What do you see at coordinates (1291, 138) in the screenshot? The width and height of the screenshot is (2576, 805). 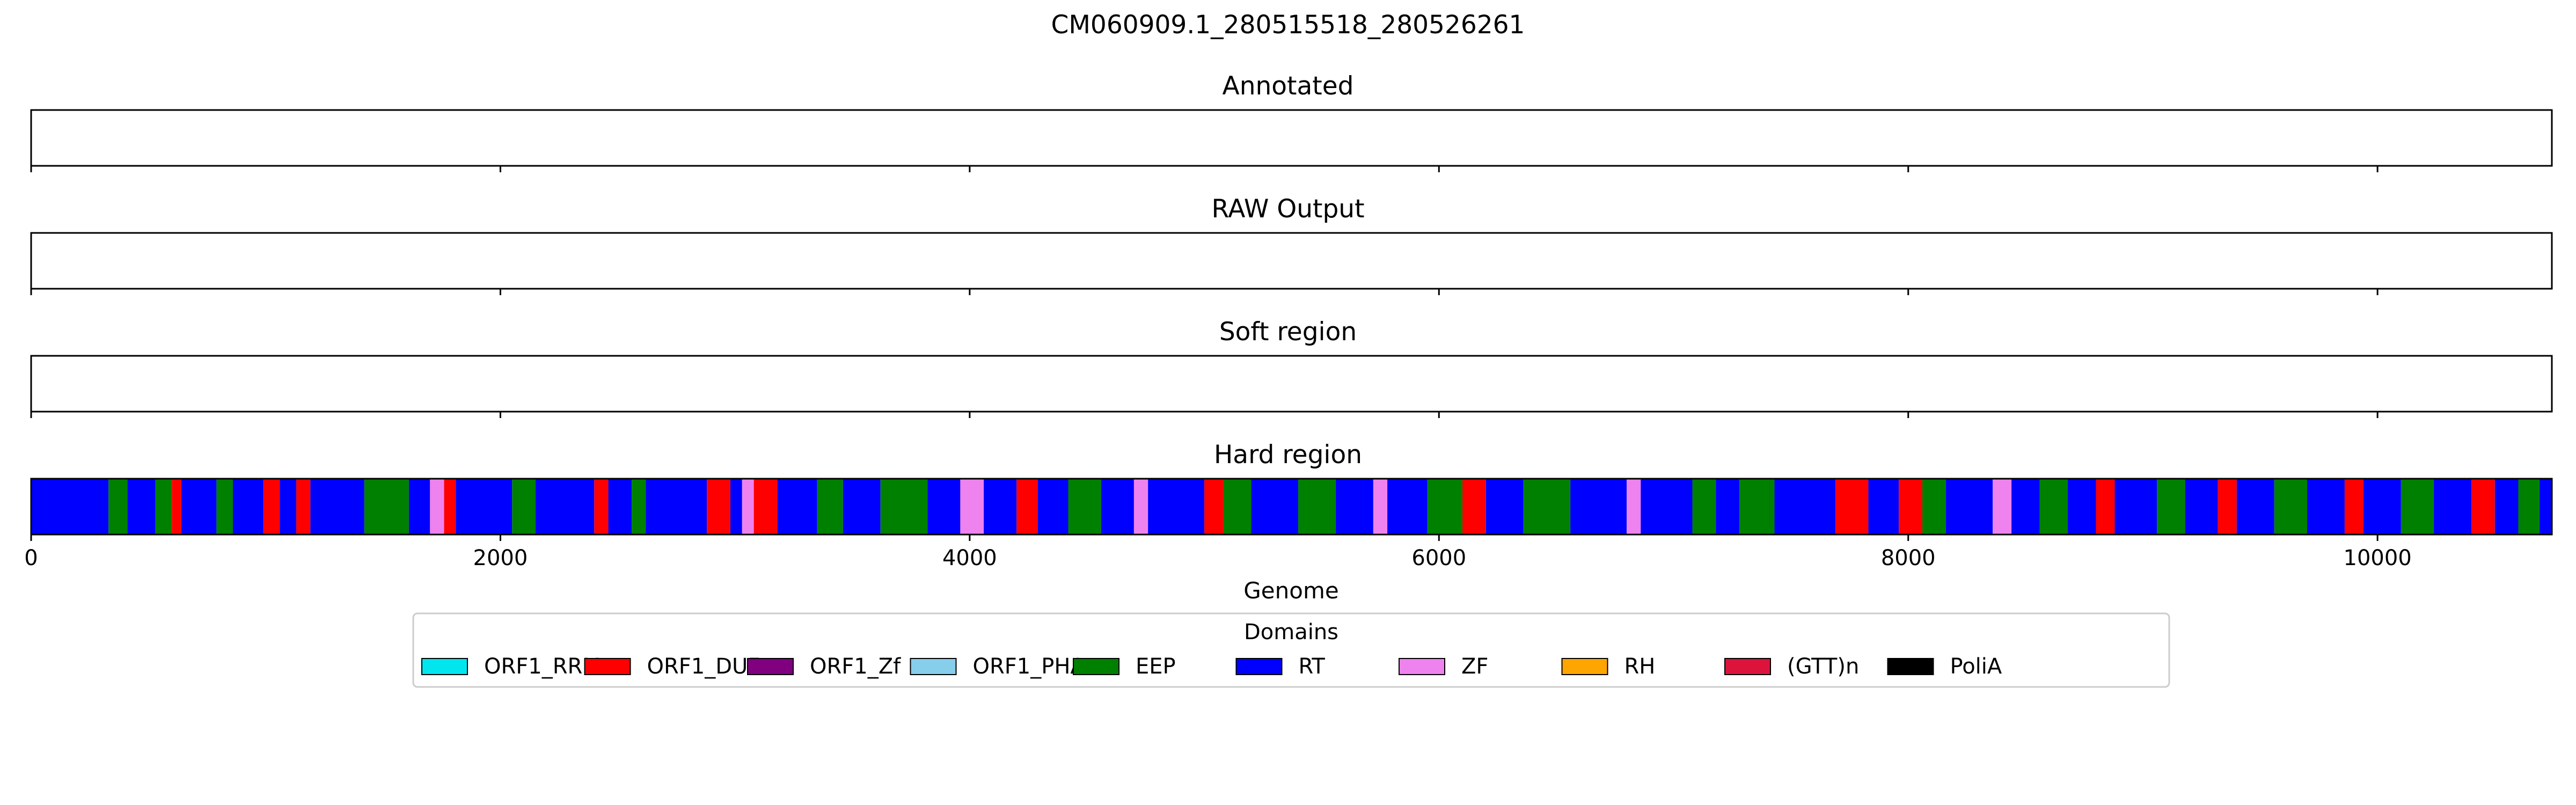 I see `panel-frame-annotated` at bounding box center [1291, 138].